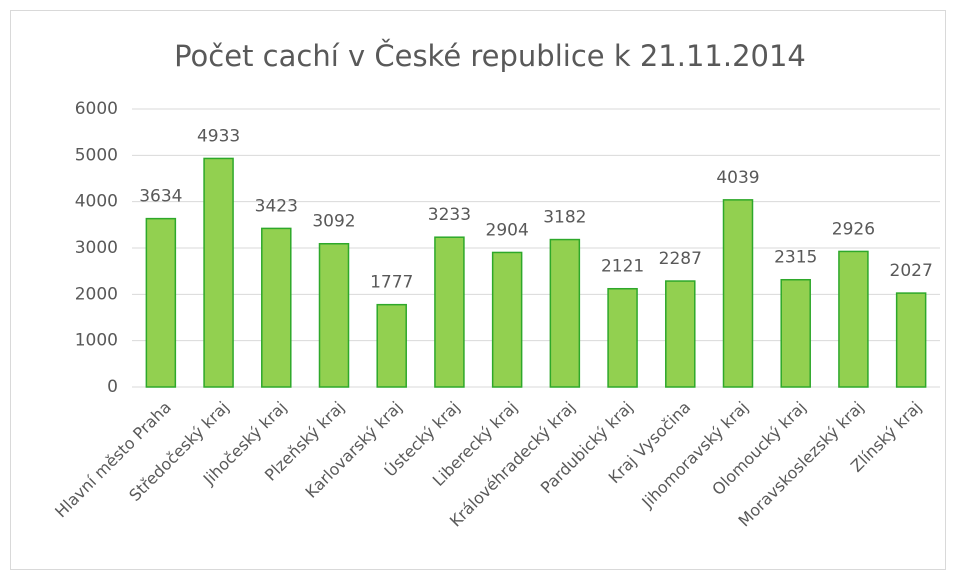  Describe the element at coordinates (737, 178) in the screenshot. I see `data-label: 4039` at that location.